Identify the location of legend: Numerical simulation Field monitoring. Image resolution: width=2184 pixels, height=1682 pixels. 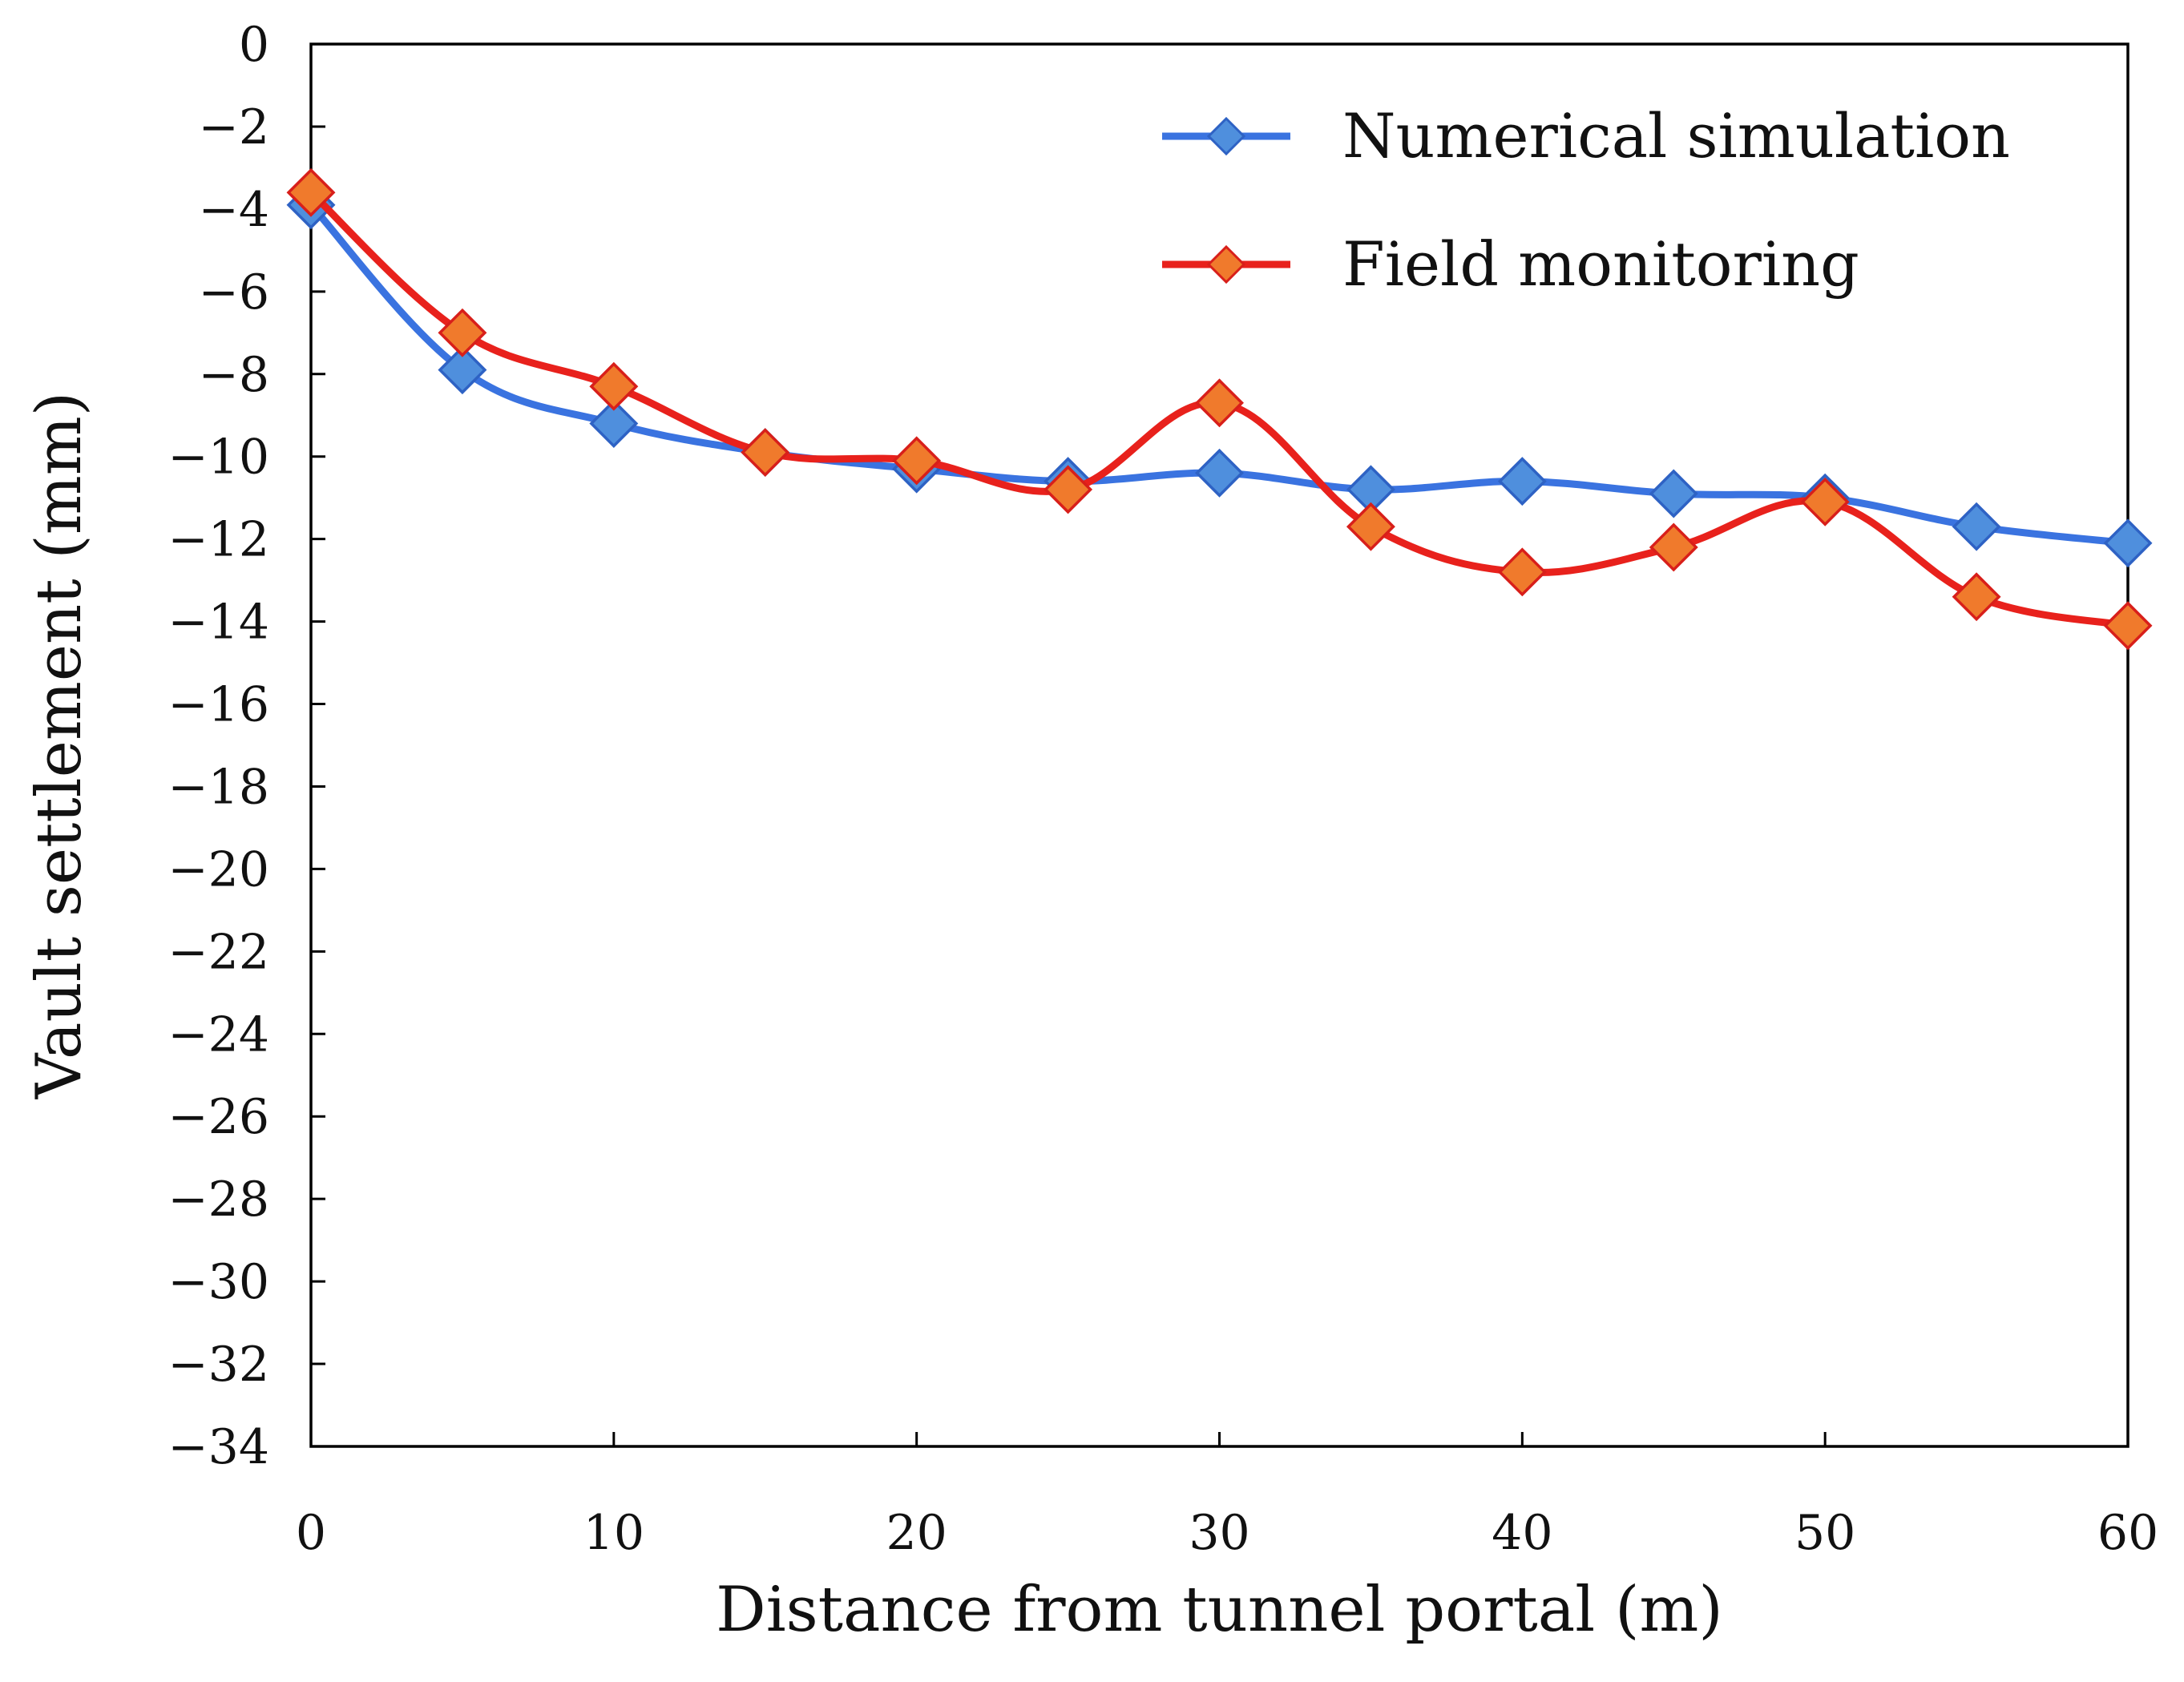
(1586, 200).